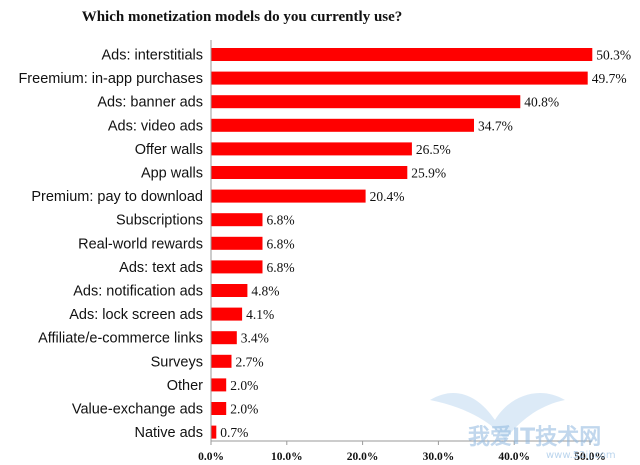  I want to click on category-label: Real-world rewards, so click(140, 244).